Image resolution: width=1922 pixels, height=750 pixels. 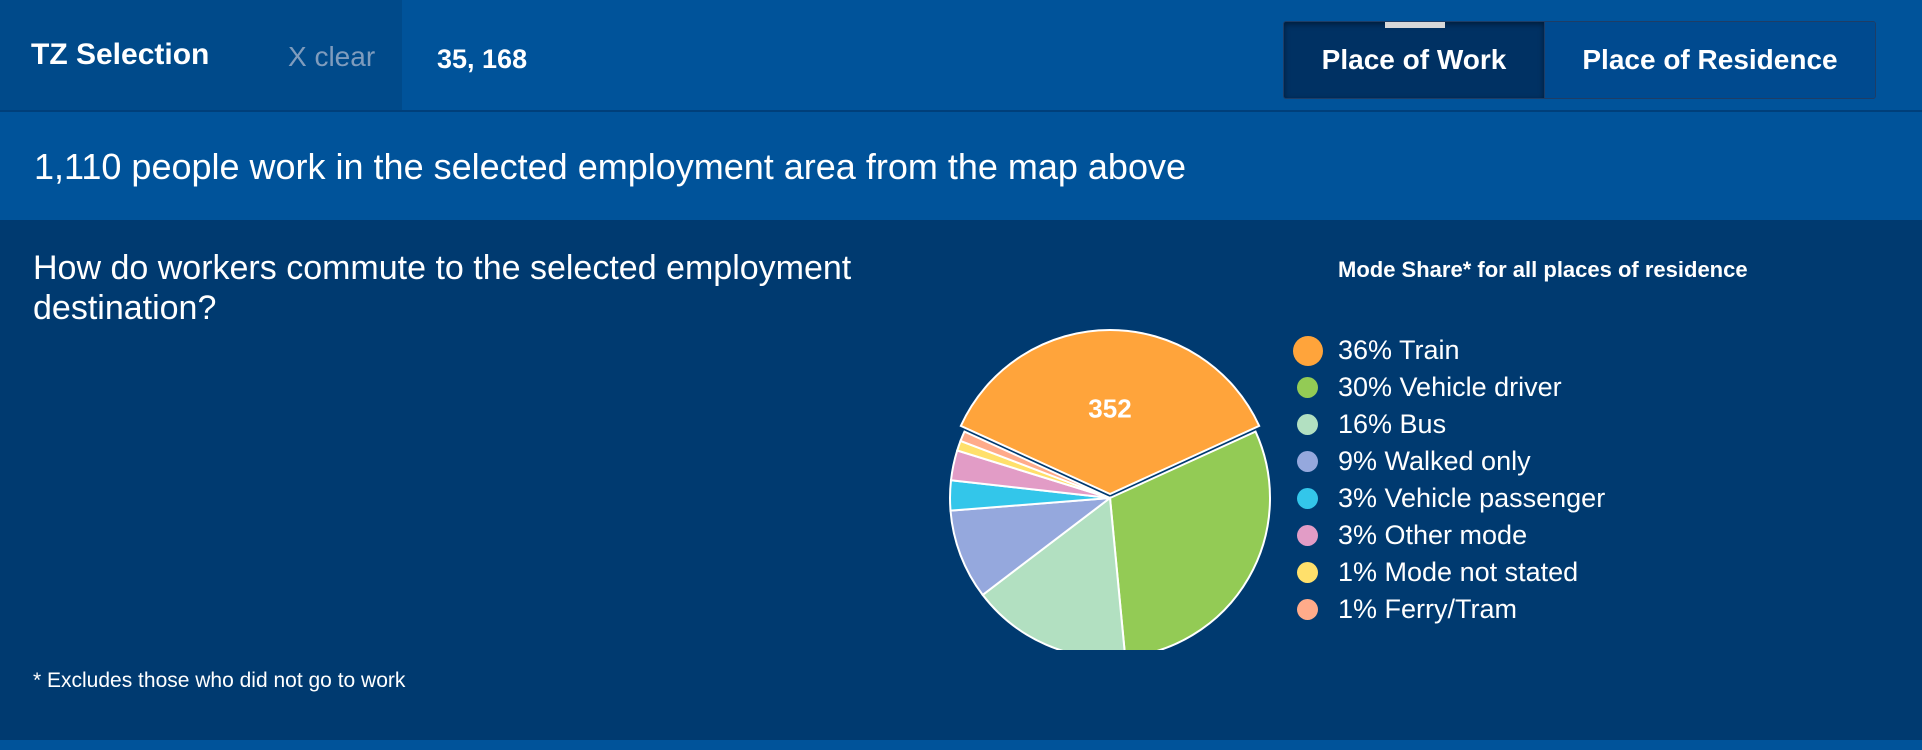 I want to click on chart-title: Mode Share* for all places of residence, so click(x=1543, y=269).